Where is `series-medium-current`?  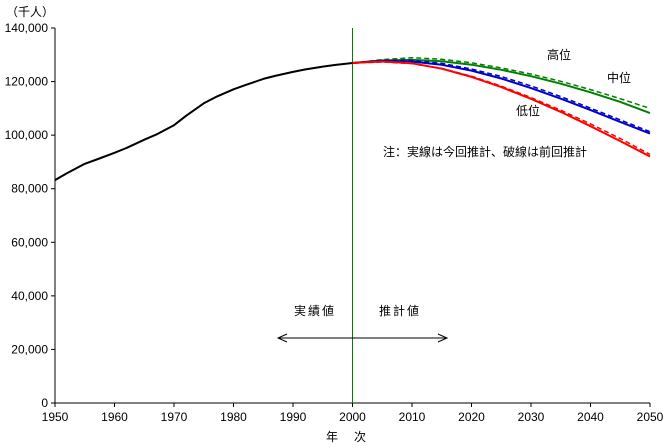
series-medium-current is located at coordinates (501, 97).